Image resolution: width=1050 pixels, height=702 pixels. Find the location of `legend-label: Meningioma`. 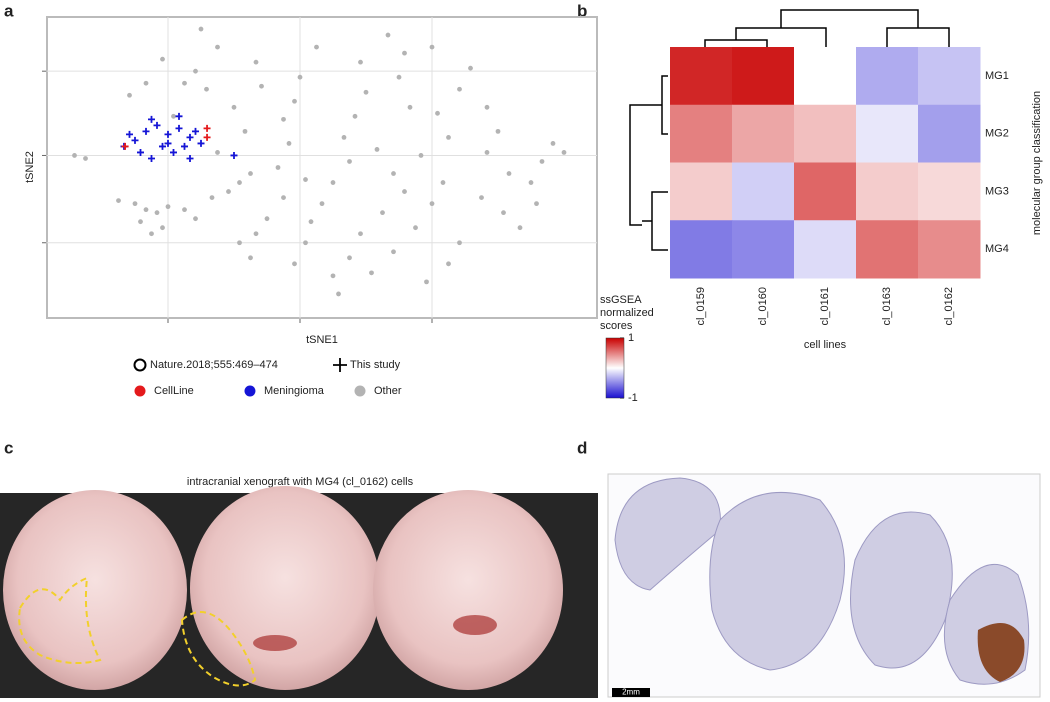

legend-label: Meningioma is located at coordinates (294, 391).